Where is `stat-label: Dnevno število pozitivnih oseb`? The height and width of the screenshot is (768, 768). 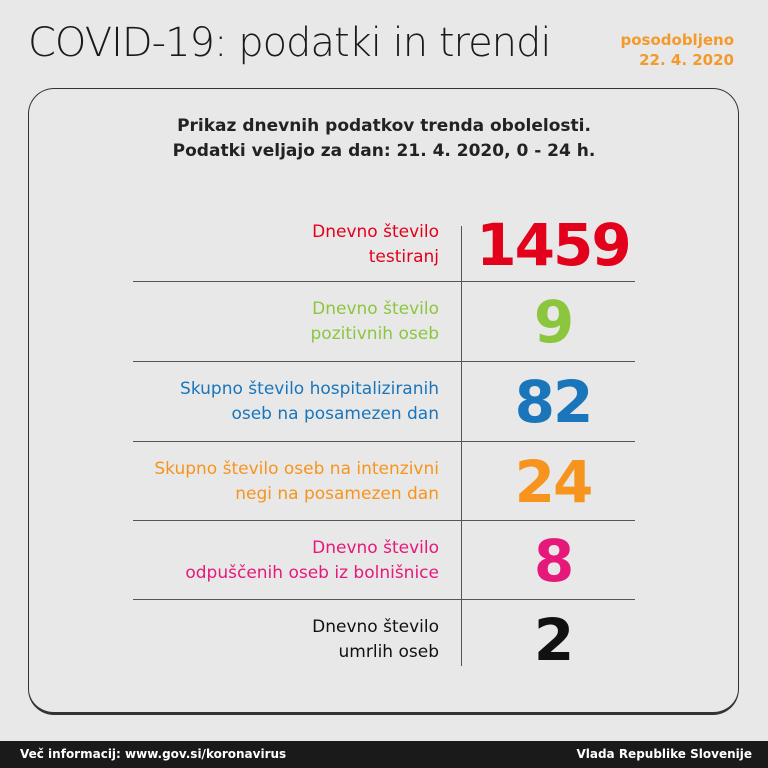 stat-label: Dnevno število pozitivnih oseb is located at coordinates (374, 321).